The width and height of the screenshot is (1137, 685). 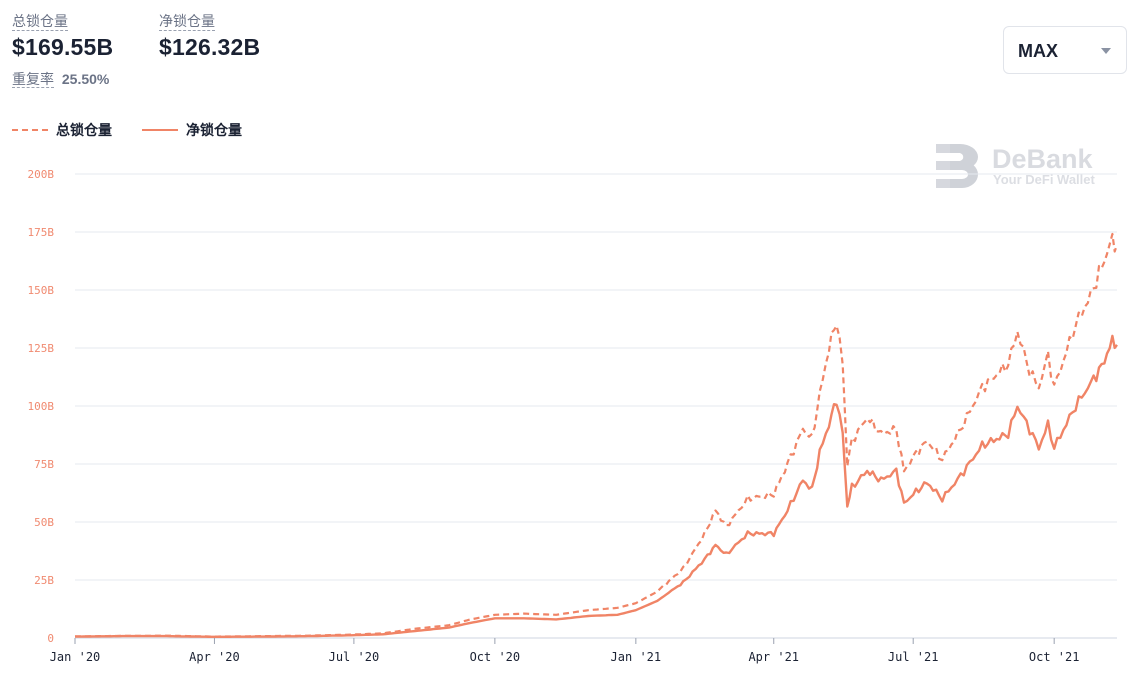 What do you see at coordinates (85, 79) in the screenshot?
I see `overlap-rate-value: 25.50%` at bounding box center [85, 79].